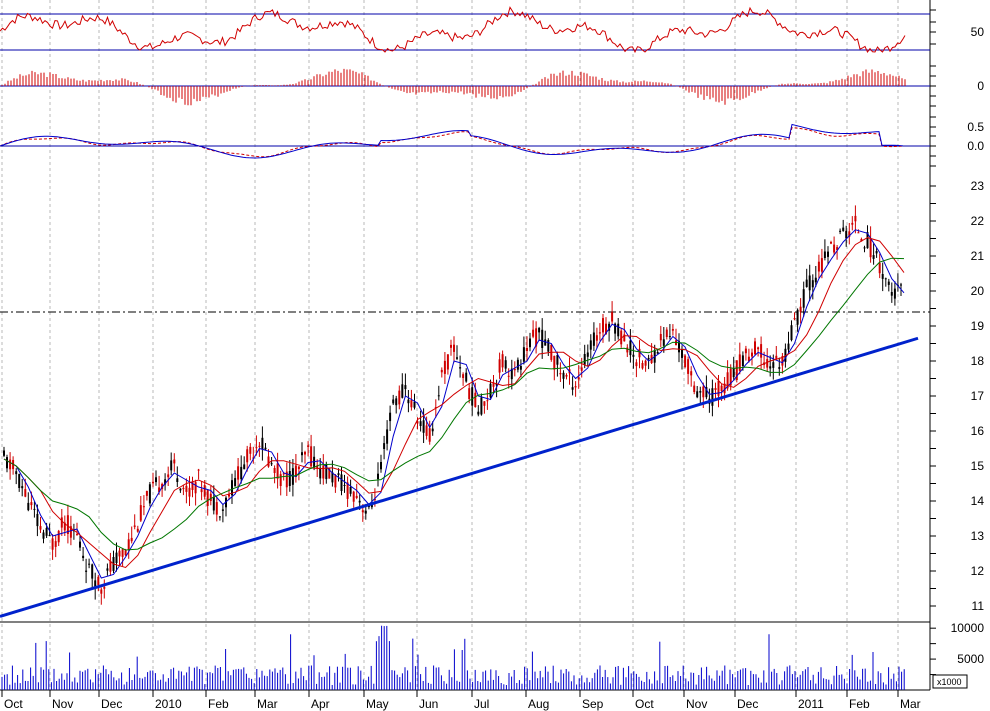 Image resolution: width=990 pixels, height=711 pixels. Describe the element at coordinates (970, 659) in the screenshot. I see `volume-tick-label: 5000` at that location.